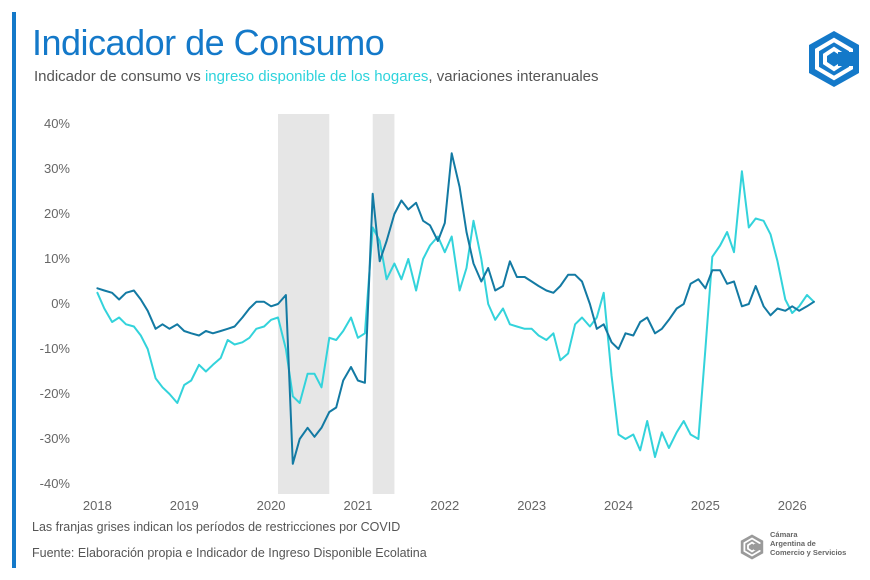  I want to click on y-tick-label: 30%, so click(57, 168).